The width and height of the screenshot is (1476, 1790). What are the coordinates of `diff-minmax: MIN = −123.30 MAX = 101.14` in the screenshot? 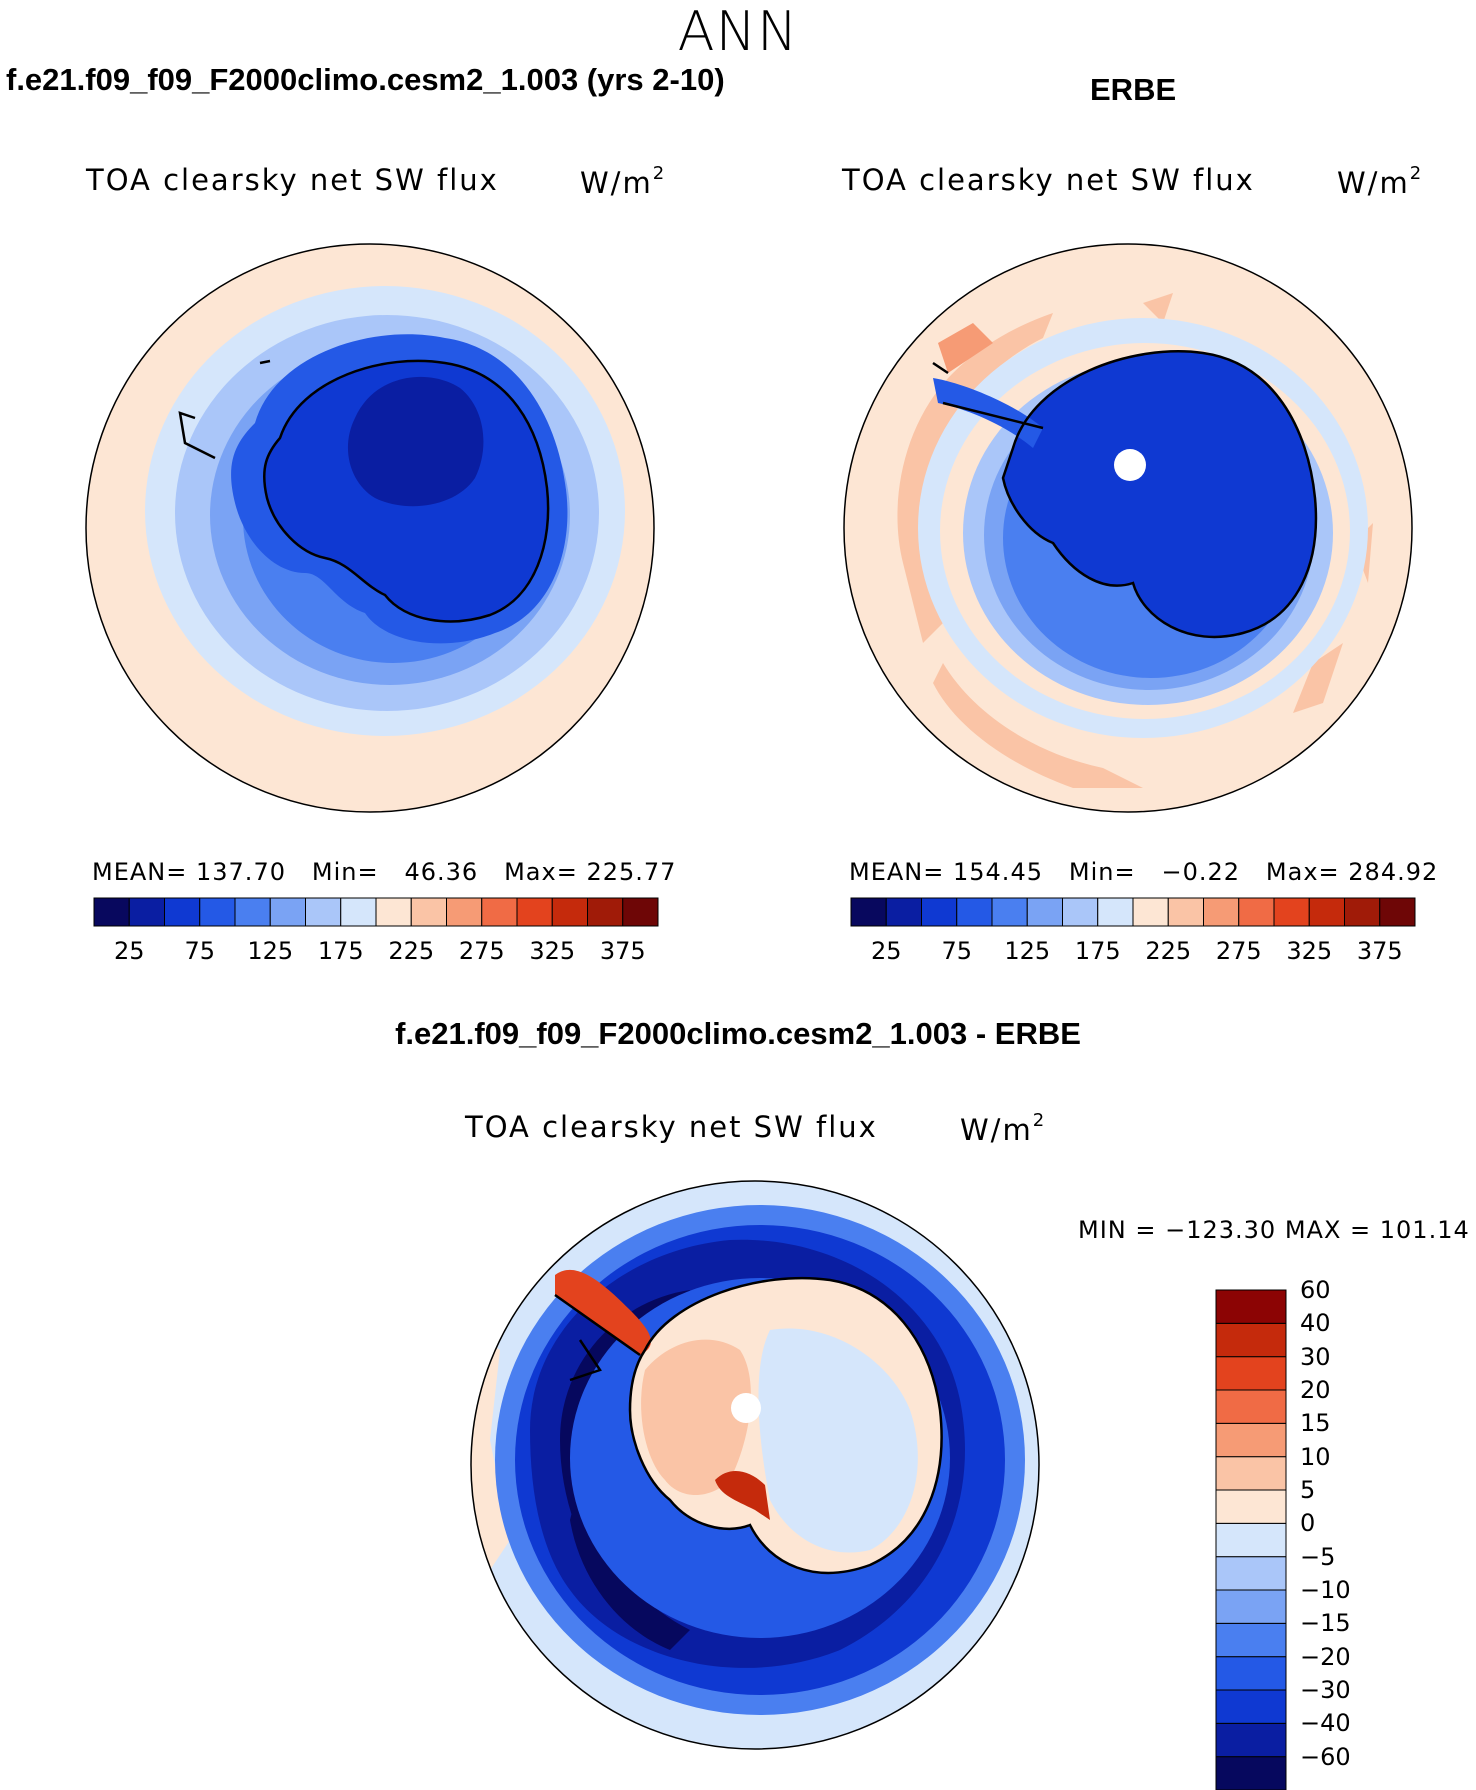 It's located at (1274, 1230).